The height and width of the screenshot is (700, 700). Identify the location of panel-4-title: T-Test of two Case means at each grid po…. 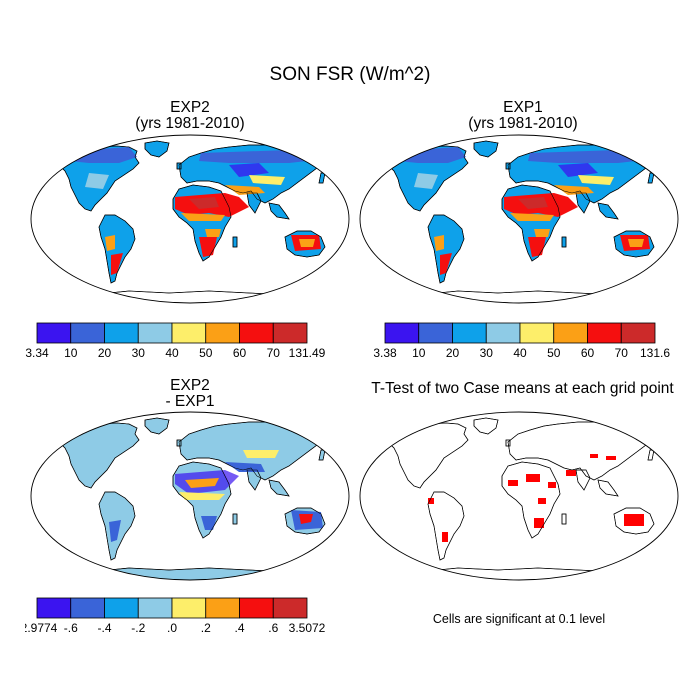
(522, 388).